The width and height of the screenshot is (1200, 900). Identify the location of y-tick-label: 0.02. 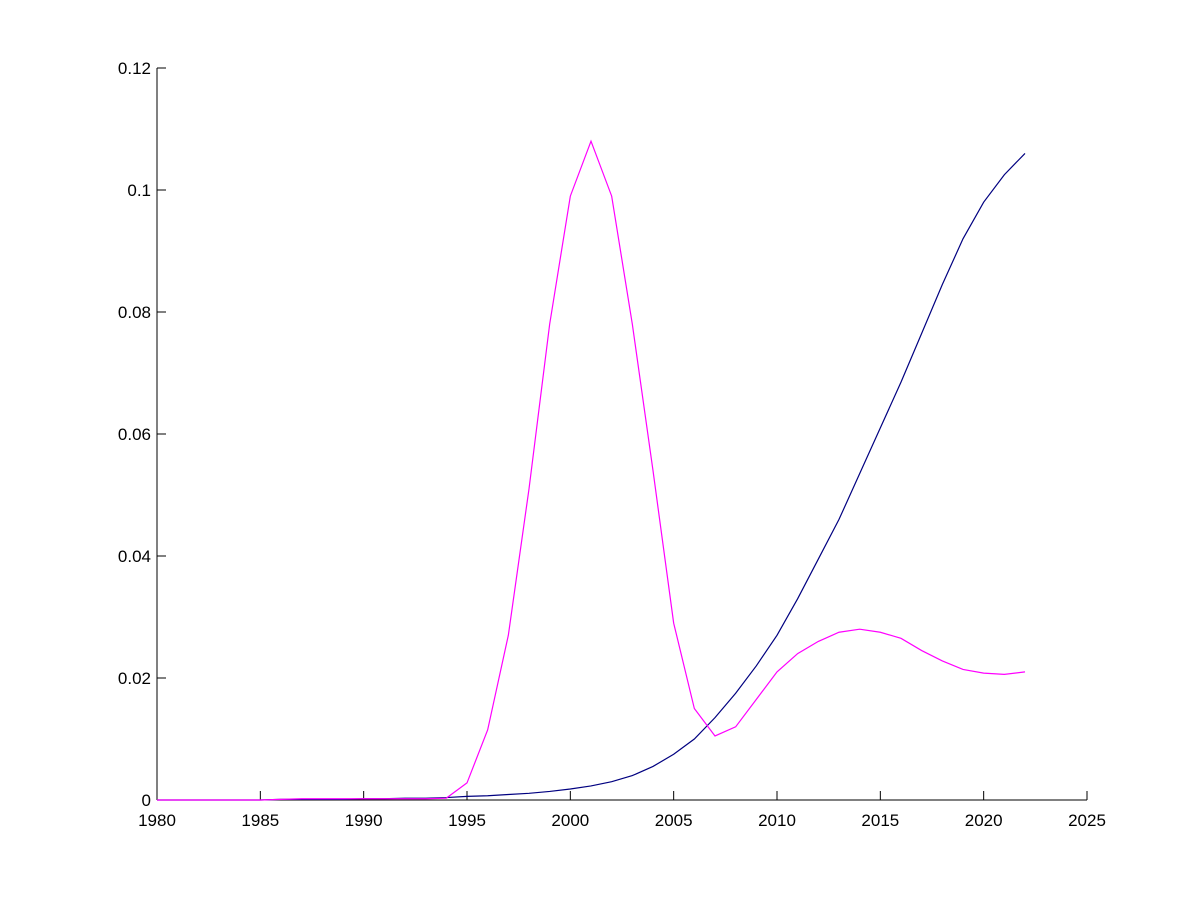
(134, 678).